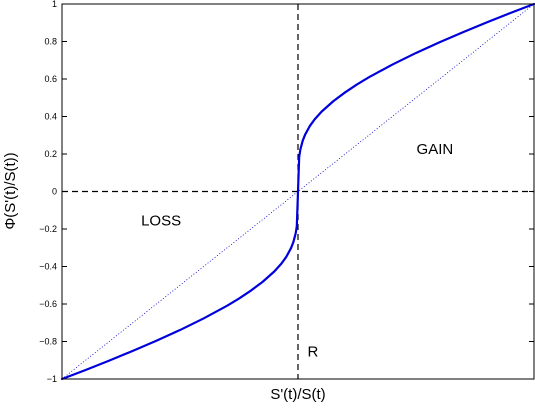 Image resolution: width=535 pixels, height=410 pixels. Describe the element at coordinates (50, 154) in the screenshot. I see `y-tick-label: 0.2` at that location.